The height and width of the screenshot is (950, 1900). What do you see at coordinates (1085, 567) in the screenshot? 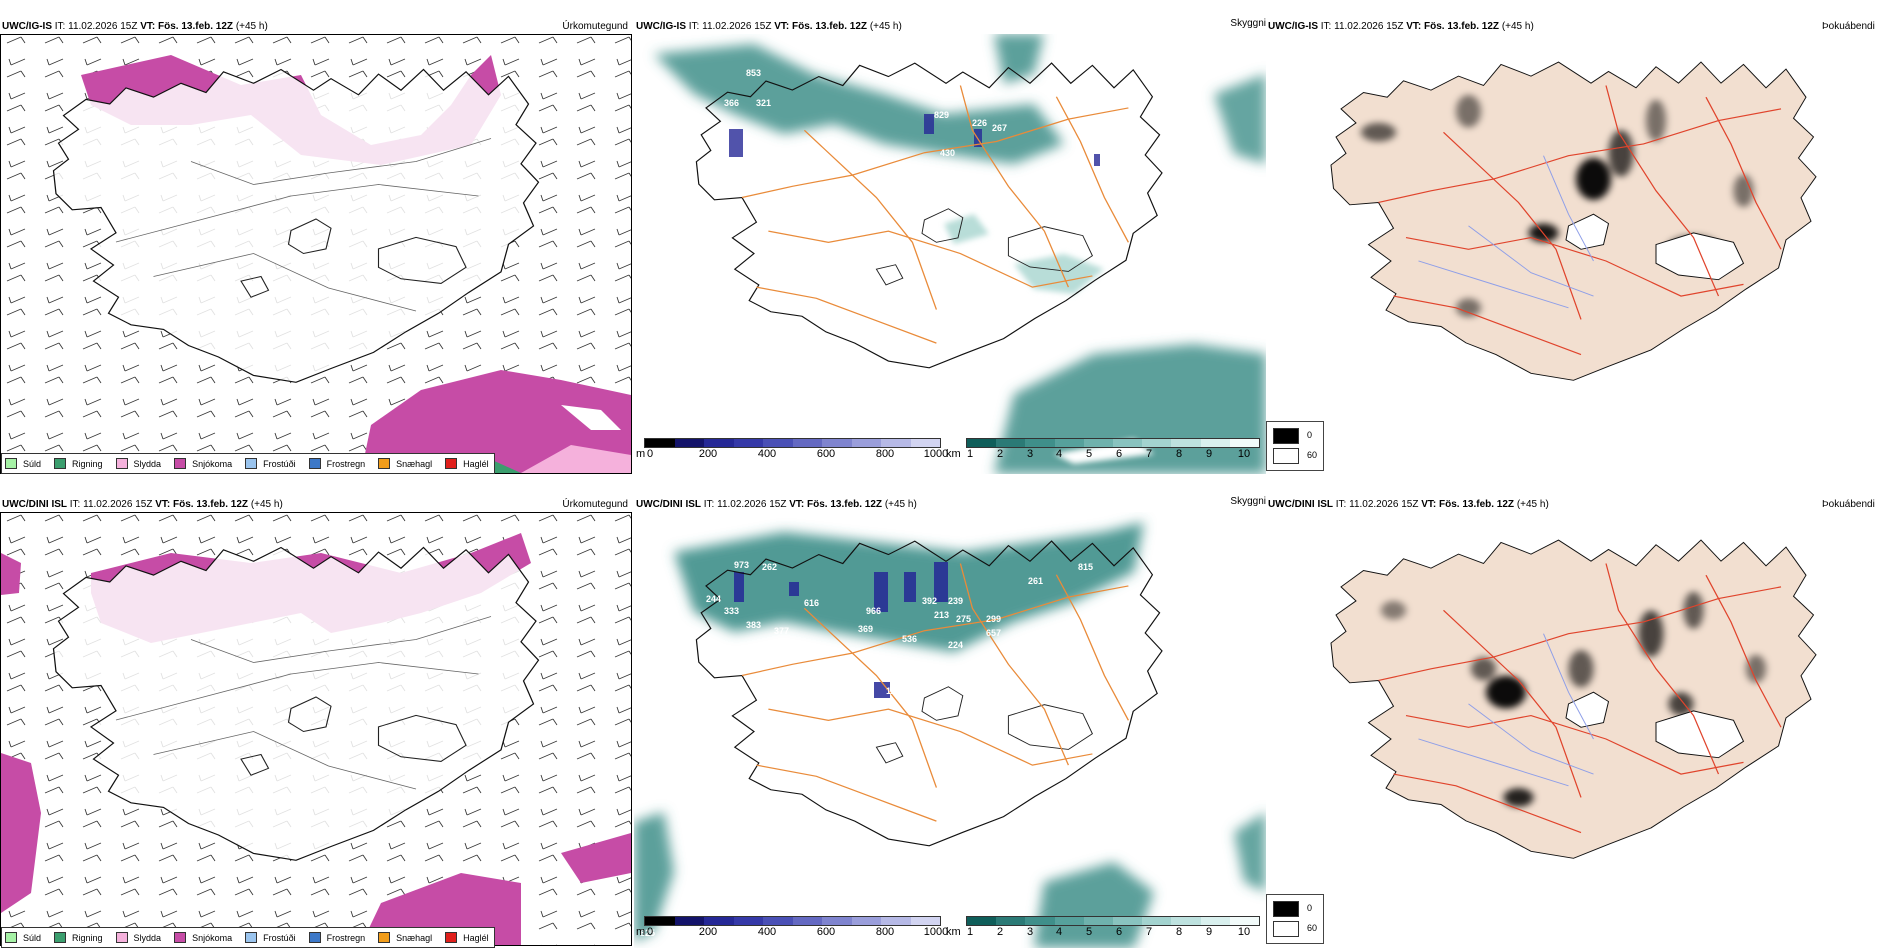
I see `visibility-label: 815` at bounding box center [1085, 567].